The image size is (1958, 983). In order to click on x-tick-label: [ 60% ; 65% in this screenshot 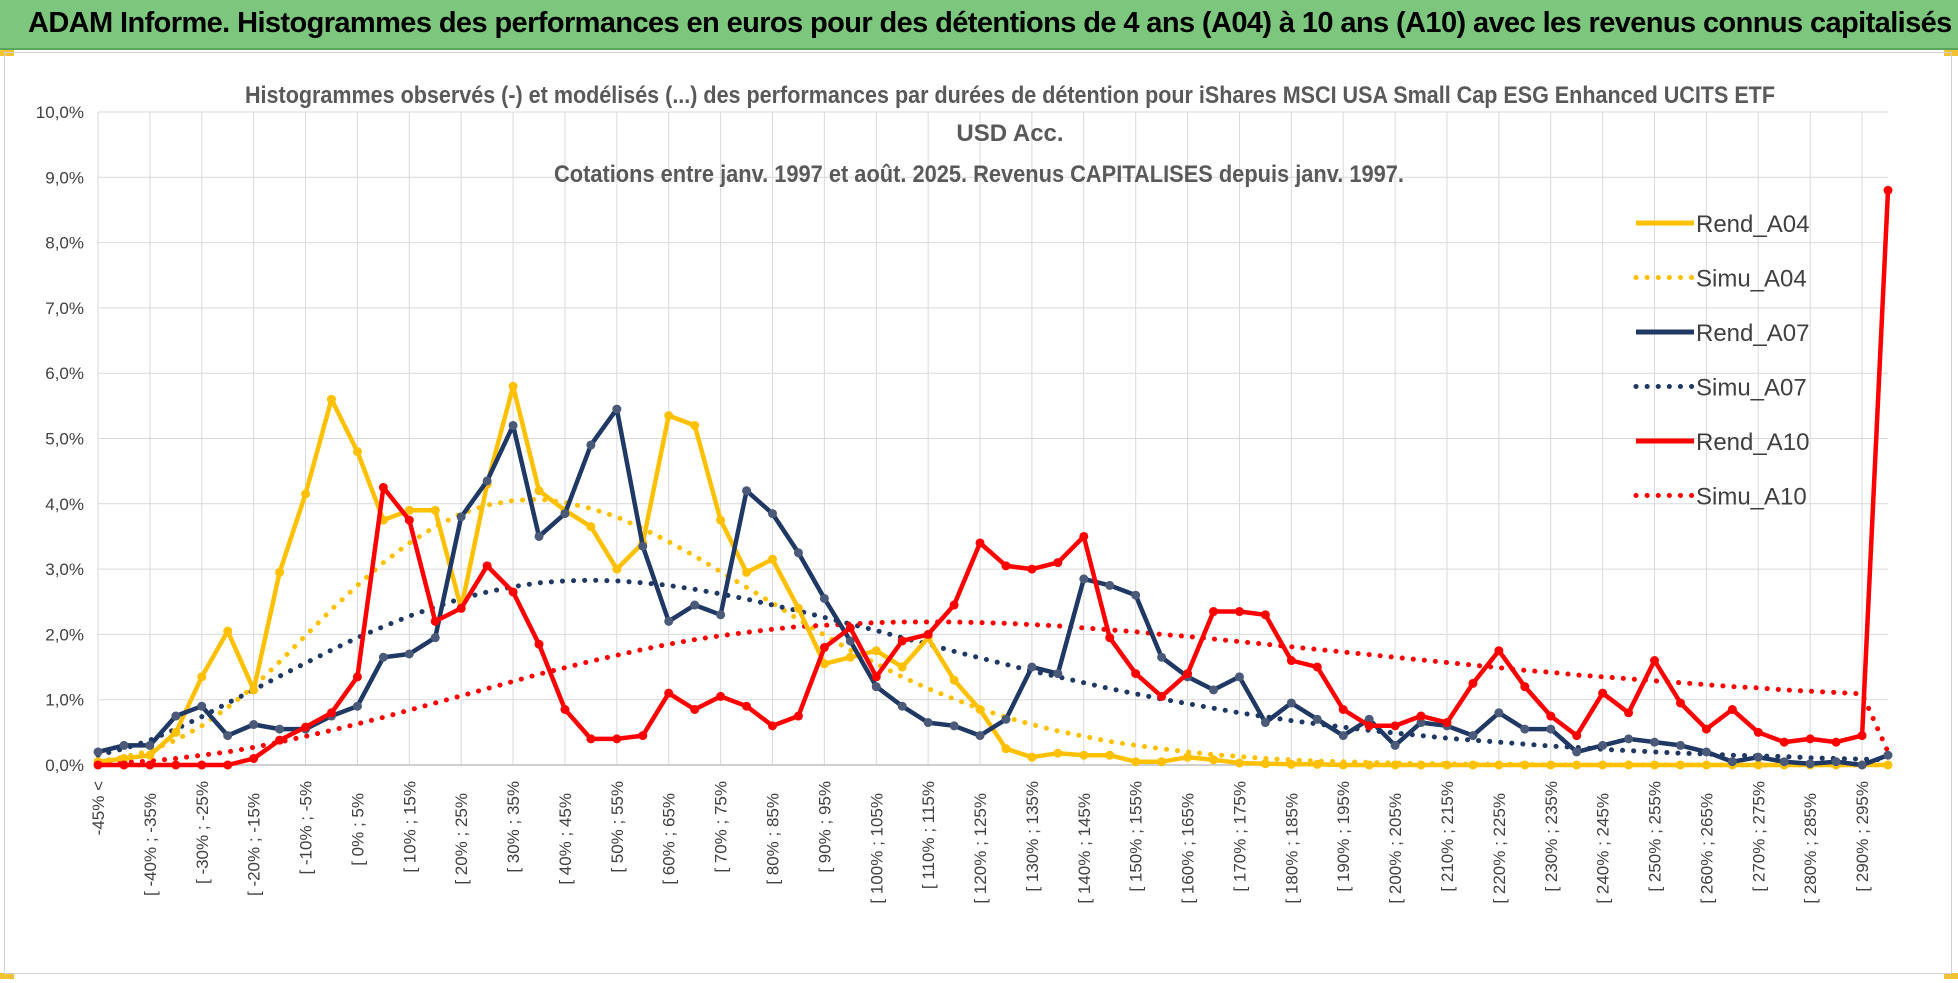, I will do `click(669, 839)`.